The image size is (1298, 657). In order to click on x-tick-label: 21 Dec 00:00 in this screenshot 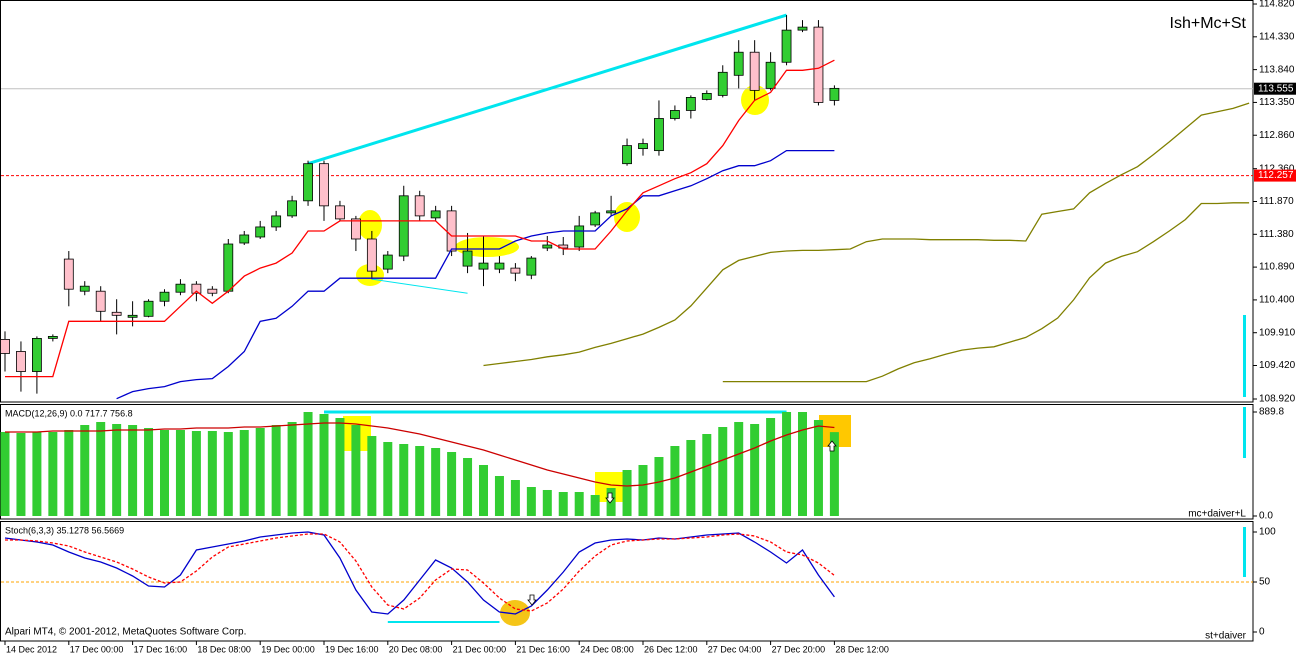, I will do `click(480, 649)`.